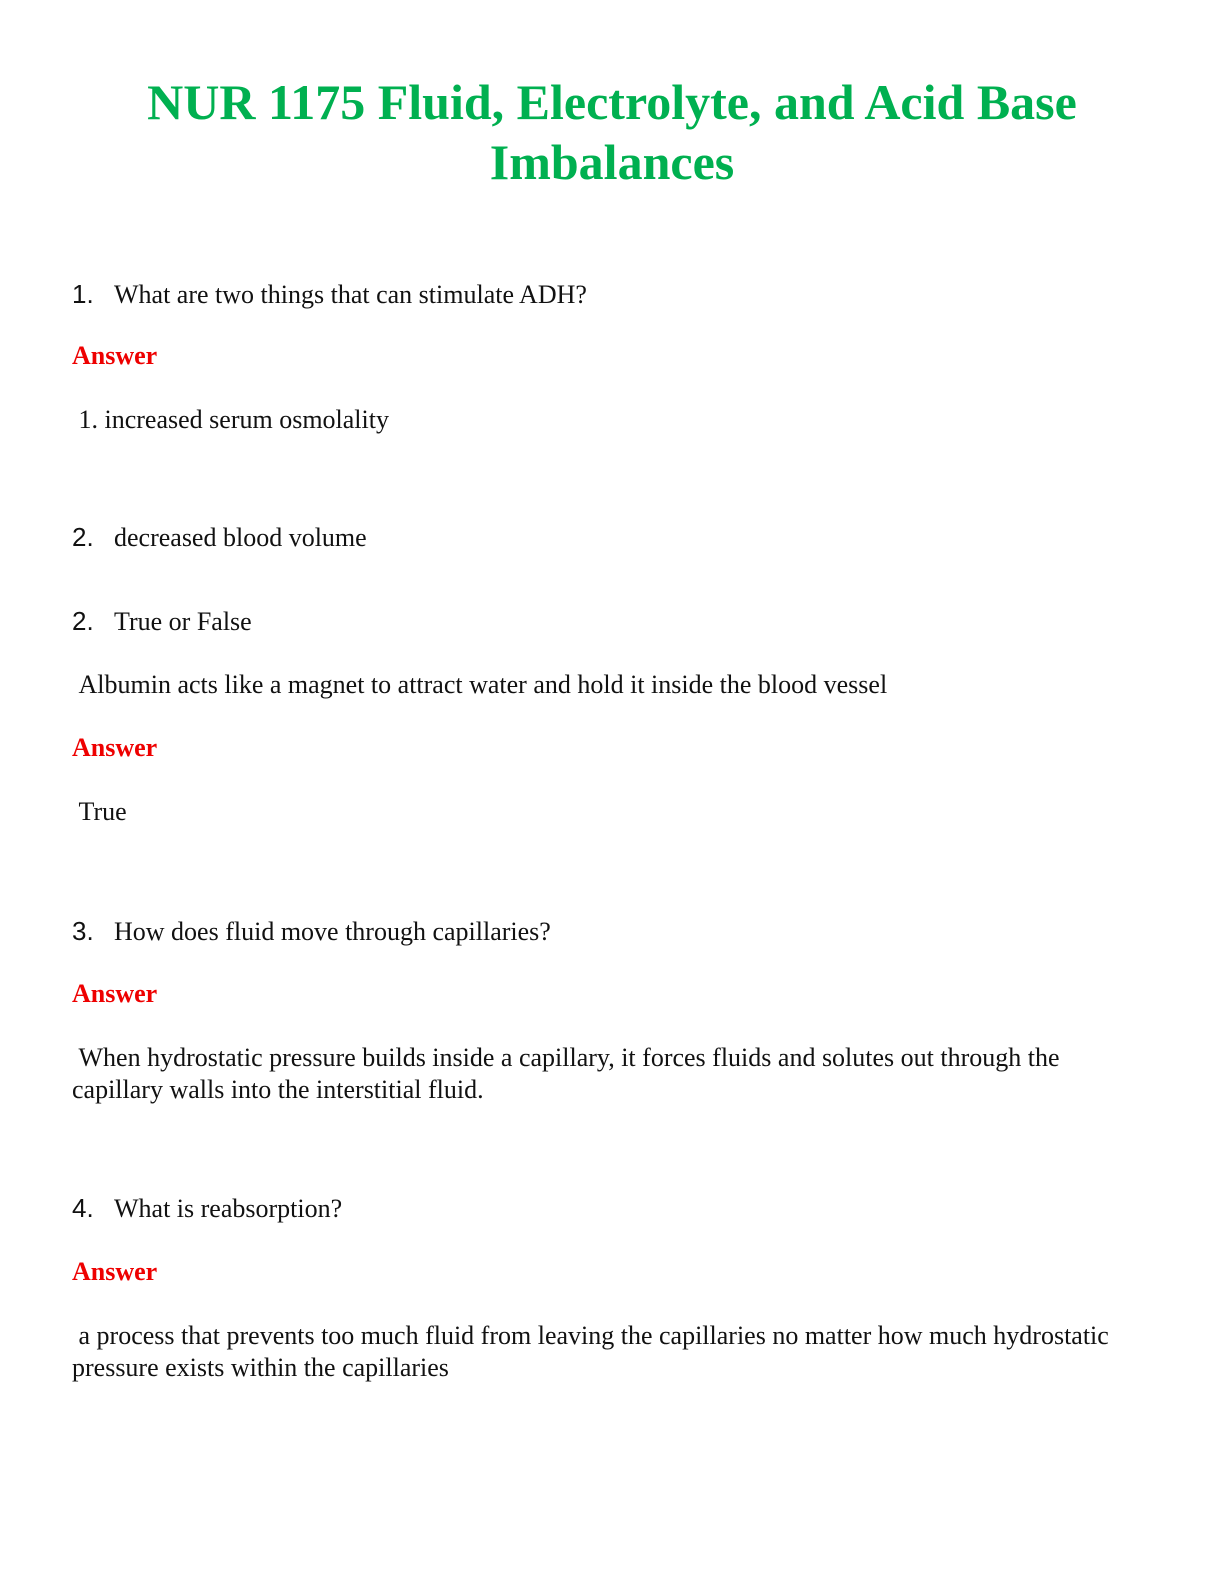 The image size is (1224, 1584). I want to click on item-text: 1. increased serum osmolality, so click(233, 419).